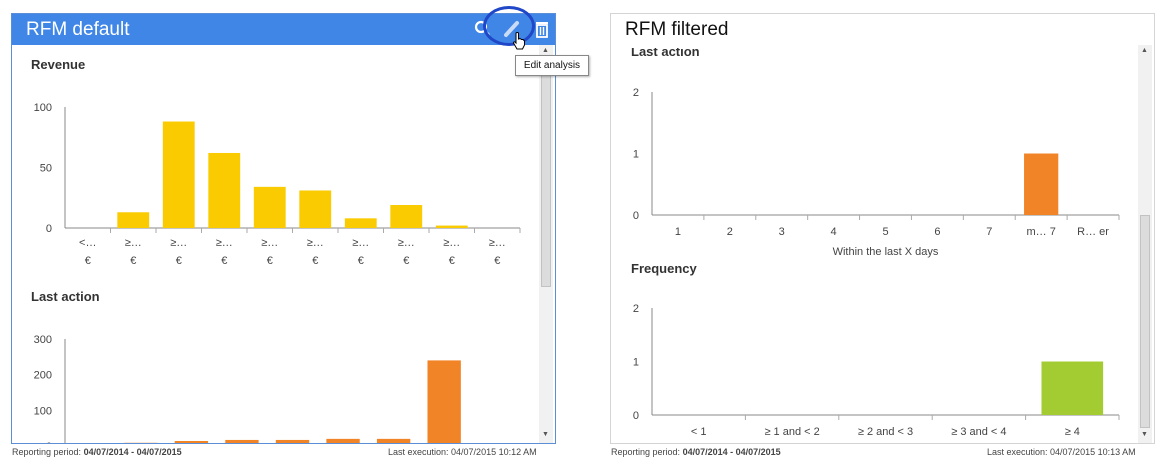 Image resolution: width=1166 pixels, height=467 pixels. Describe the element at coordinates (509, 26) in the screenshot. I see `highlight-circle` at that location.